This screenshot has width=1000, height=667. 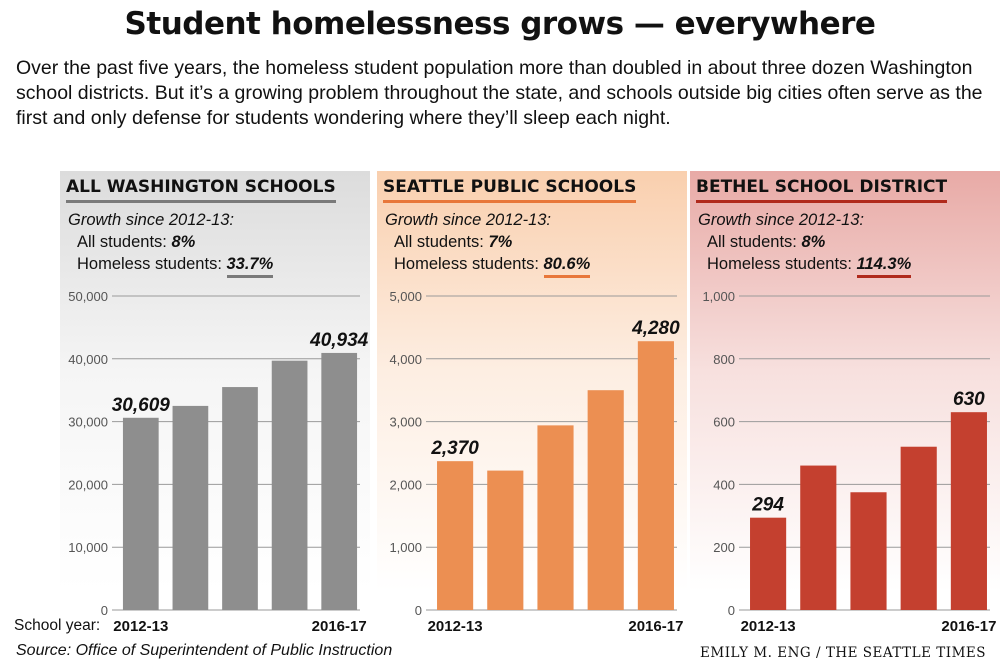 What do you see at coordinates (88, 296) in the screenshot?
I see `y-tick-label: 50,000` at bounding box center [88, 296].